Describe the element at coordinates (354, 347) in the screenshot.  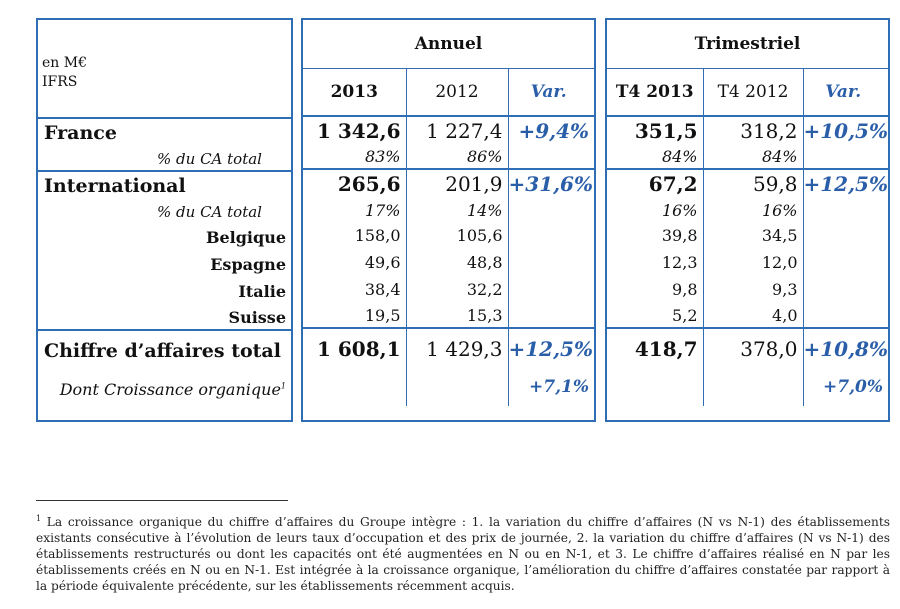
I see `cell-total-2013: 1 608,1` at that location.